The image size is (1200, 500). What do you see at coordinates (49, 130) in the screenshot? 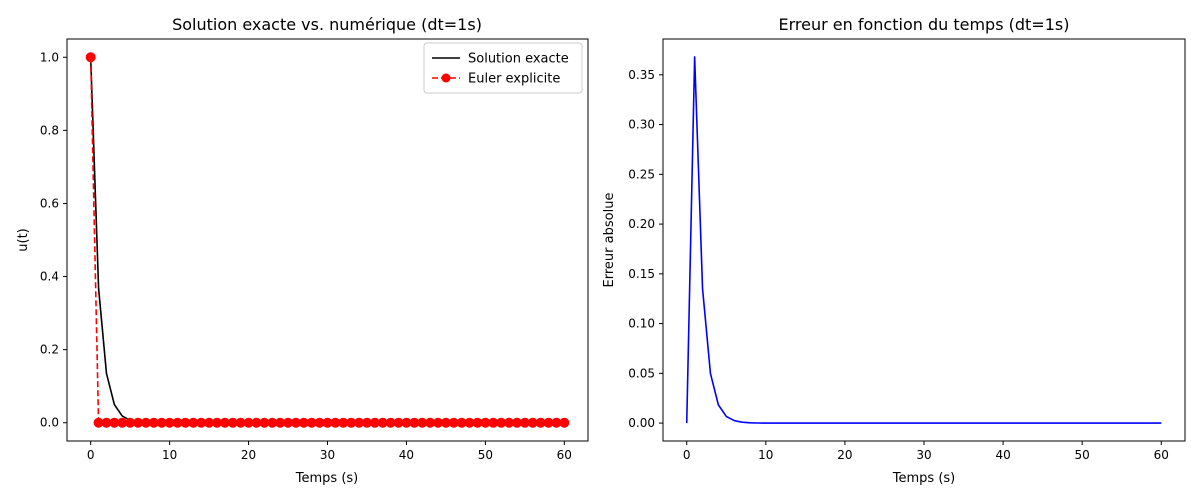
I see `y-tick-label: 0.8` at bounding box center [49, 130].